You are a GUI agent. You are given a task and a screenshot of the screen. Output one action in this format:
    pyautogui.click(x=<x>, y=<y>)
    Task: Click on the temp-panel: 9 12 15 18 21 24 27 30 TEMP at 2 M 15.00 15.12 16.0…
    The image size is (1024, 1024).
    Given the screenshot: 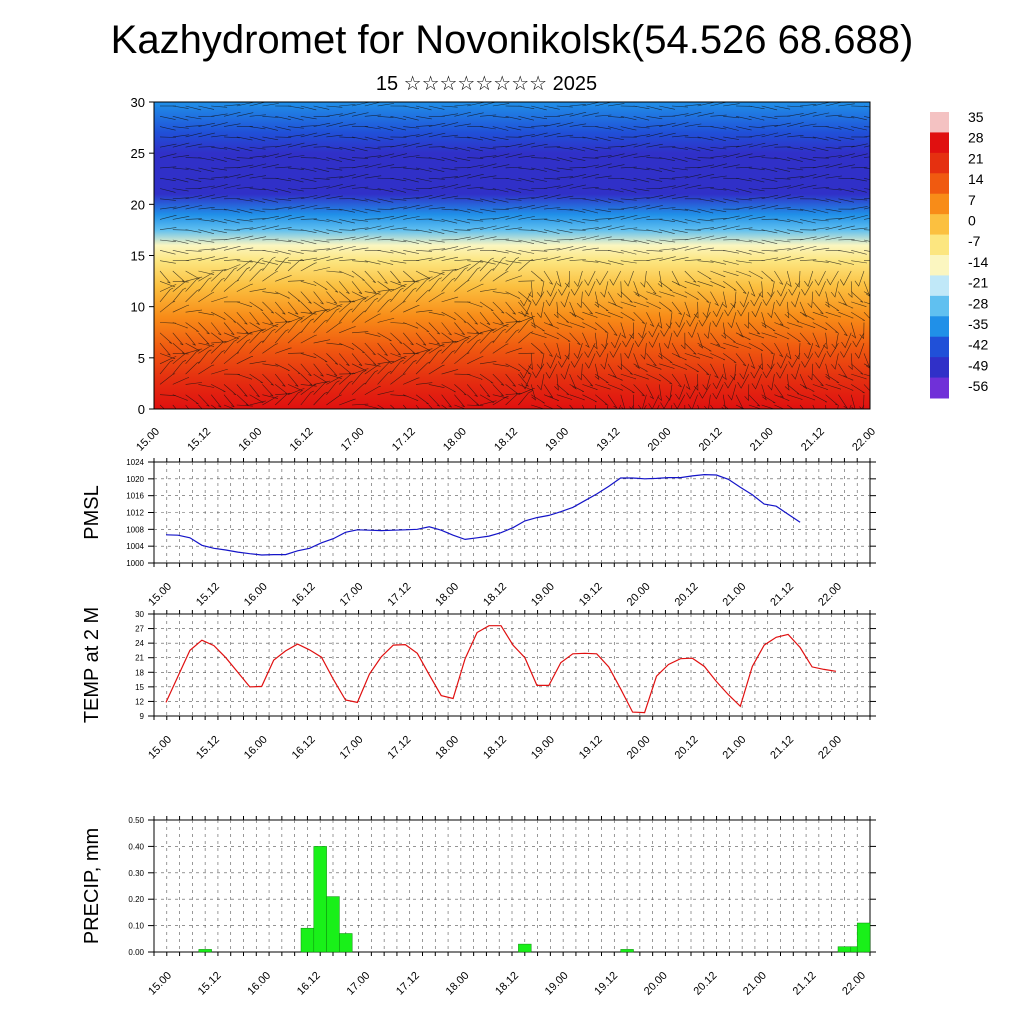 What is the action you would take?
    pyautogui.click(x=478, y=684)
    